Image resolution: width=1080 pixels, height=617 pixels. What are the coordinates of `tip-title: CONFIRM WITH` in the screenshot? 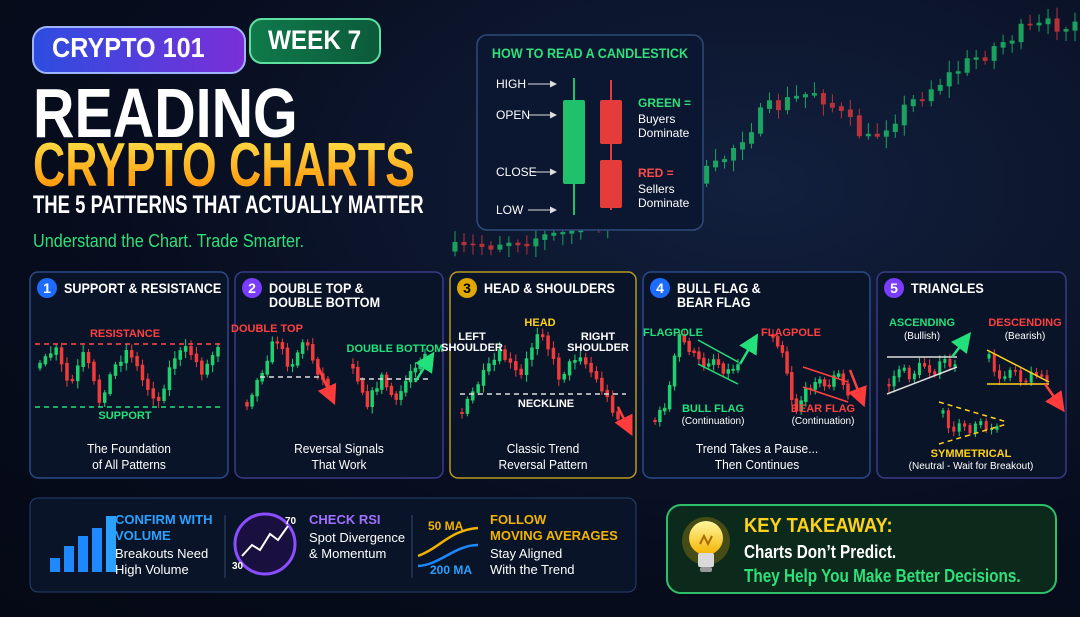 It's located at (164, 519).